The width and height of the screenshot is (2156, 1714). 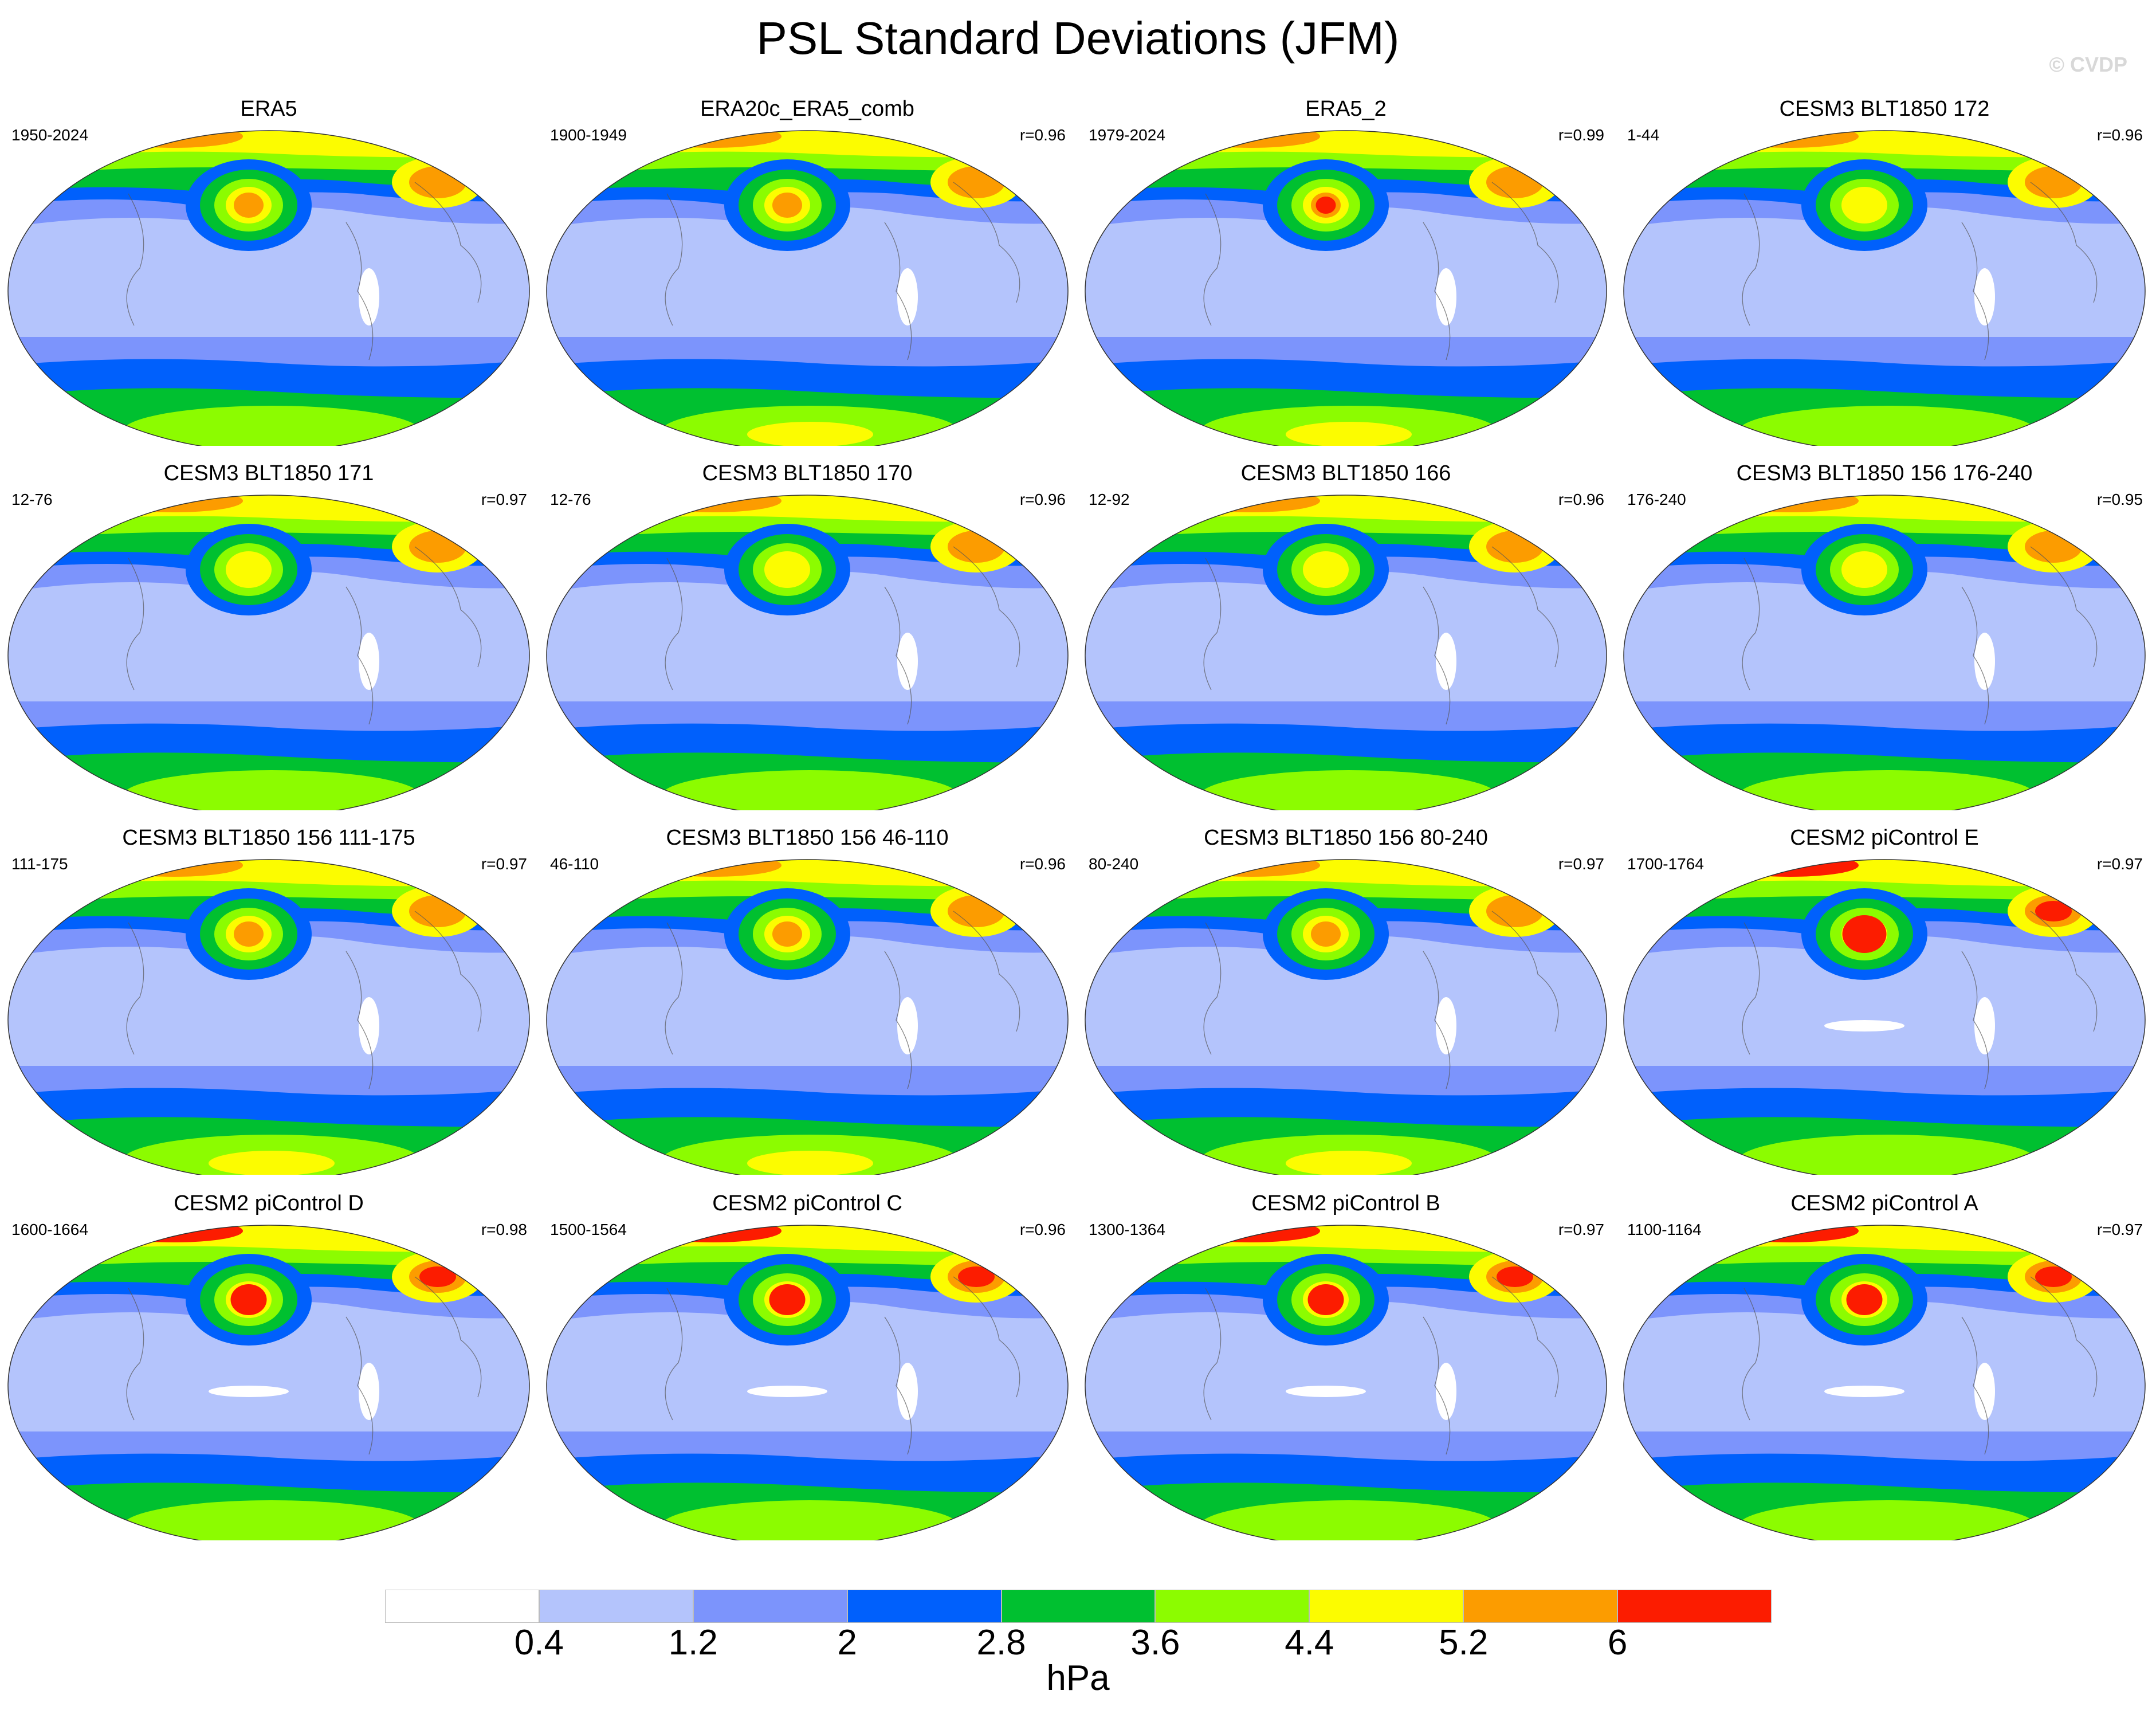 I want to click on panel-years: 1900-1949, so click(x=588, y=135).